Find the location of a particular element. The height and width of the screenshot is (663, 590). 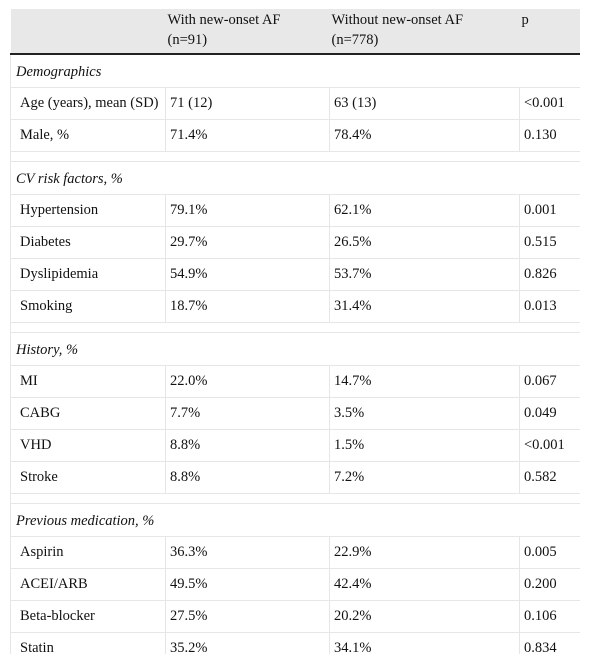

table-row: Male, % 71.4% 78.4% 0.130 is located at coordinates (295, 135).